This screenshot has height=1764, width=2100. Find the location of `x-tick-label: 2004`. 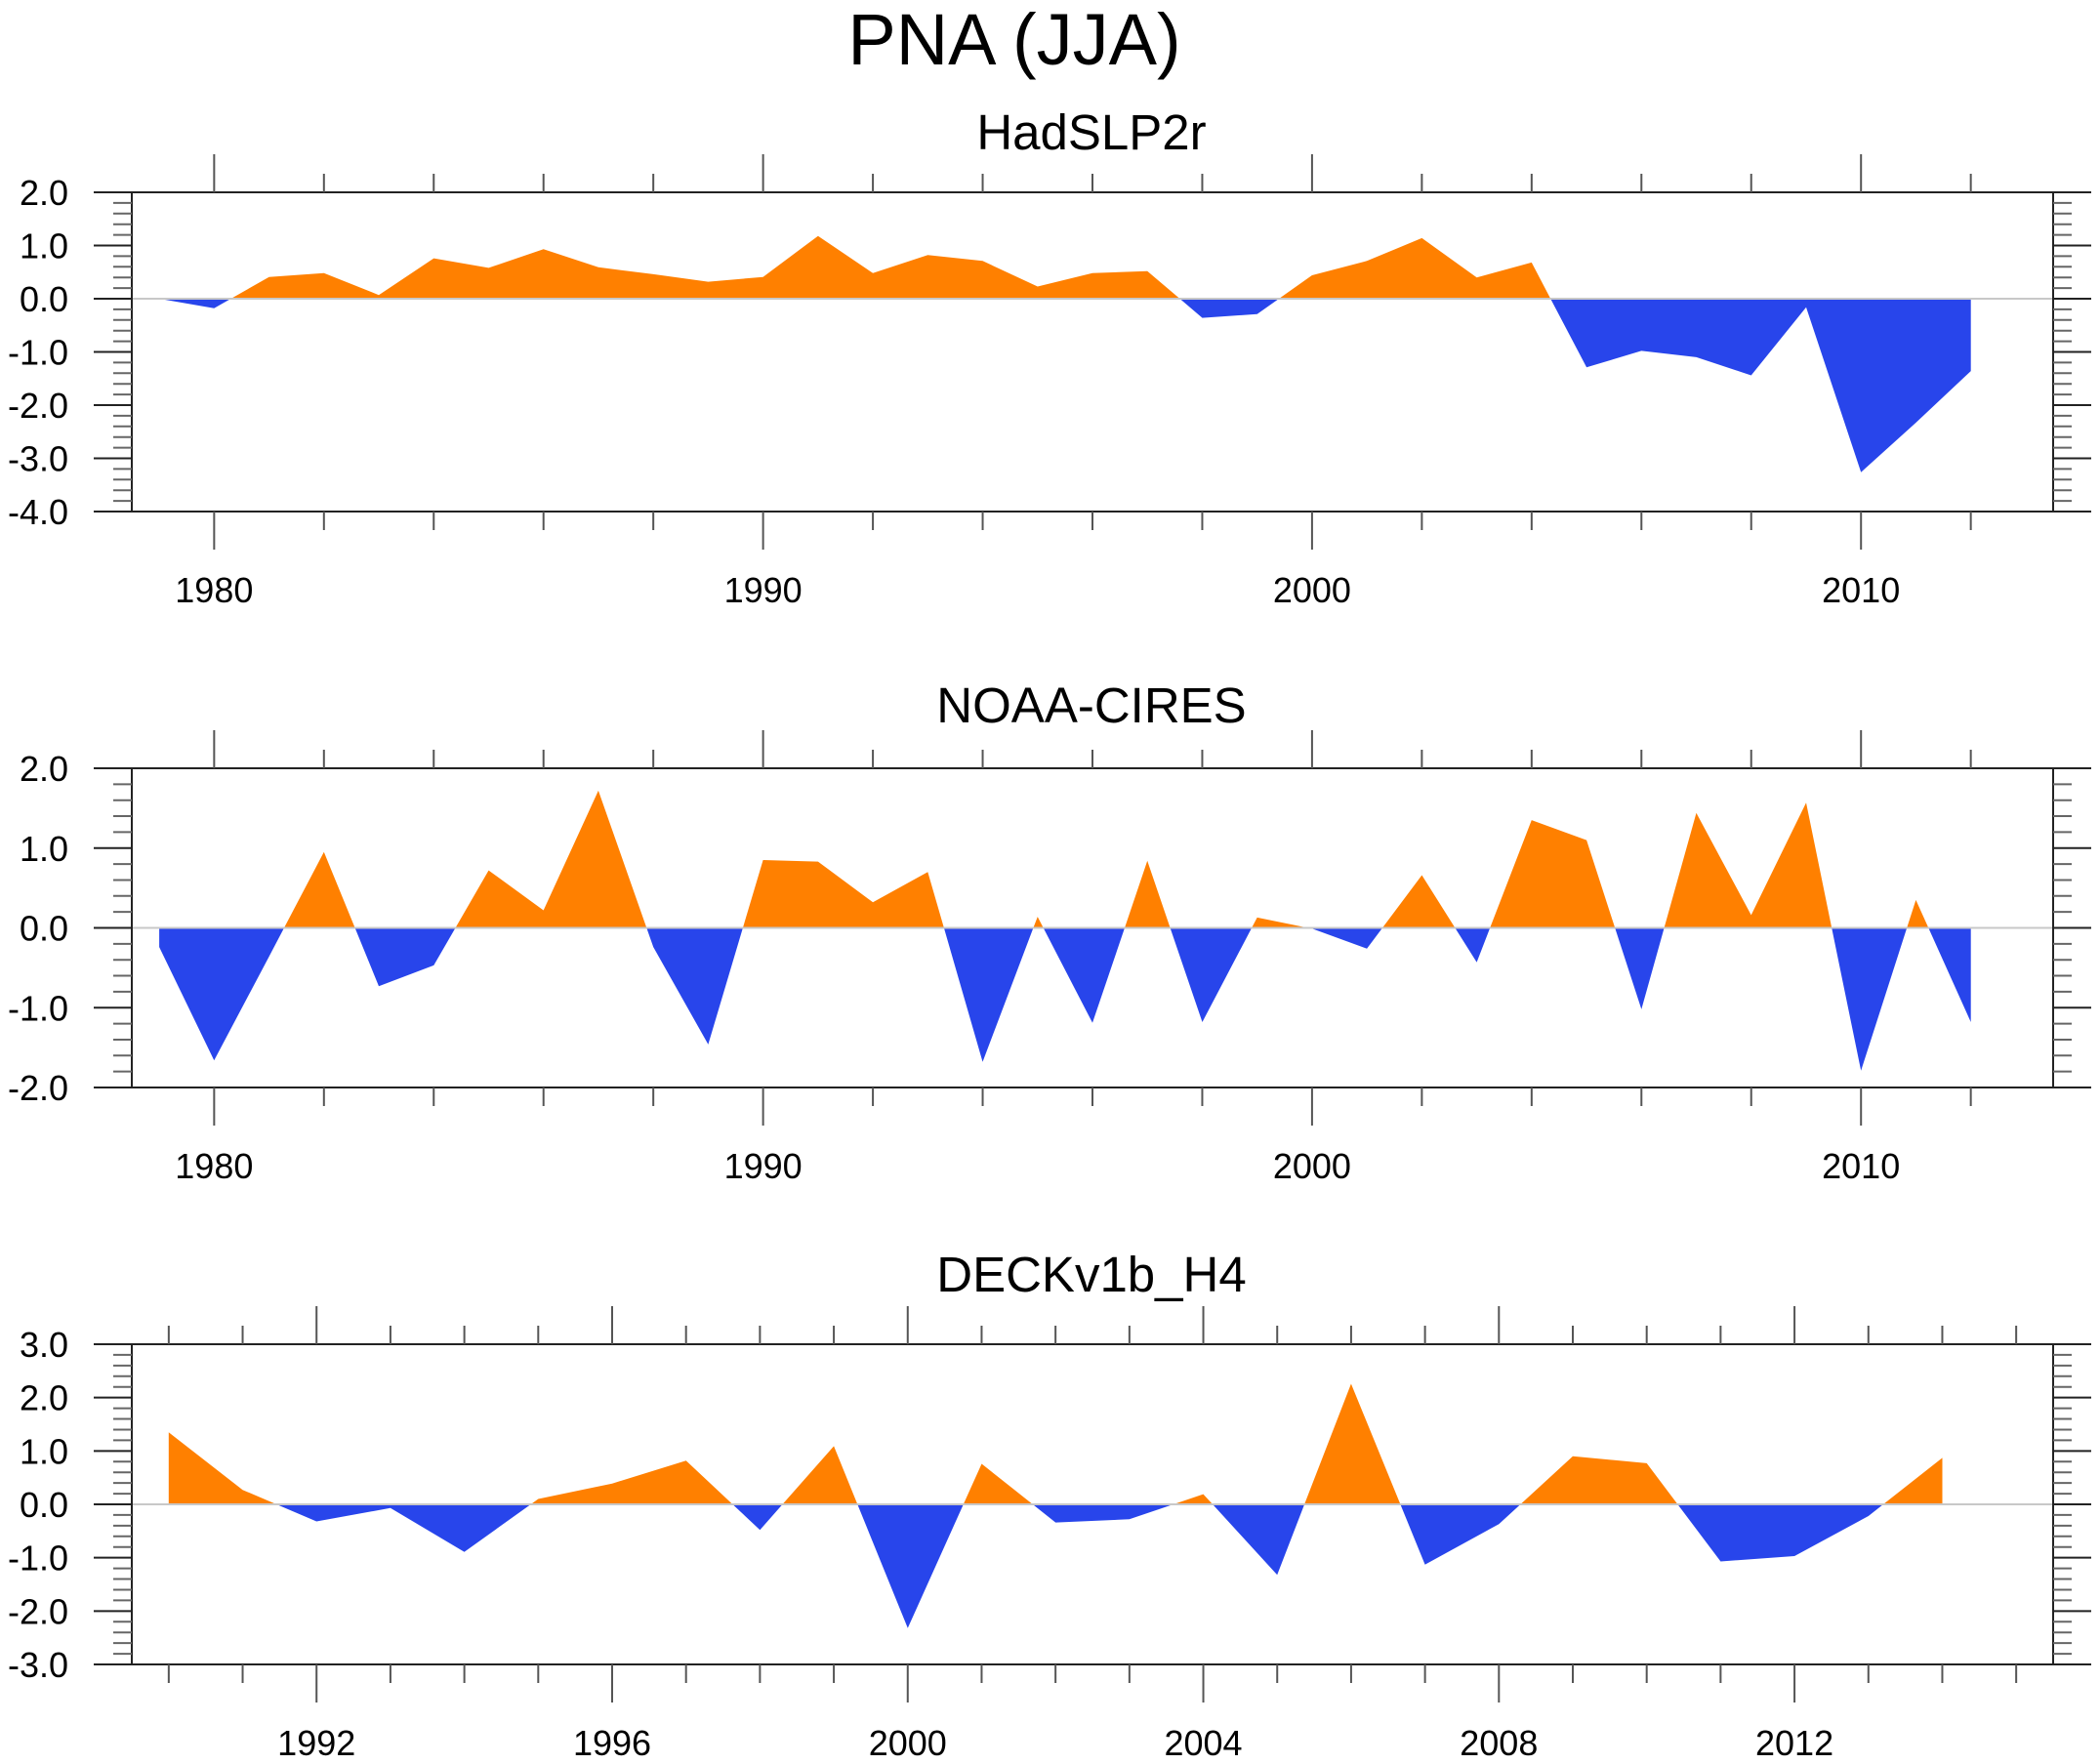

x-tick-label: 2004 is located at coordinates (1203, 1743).